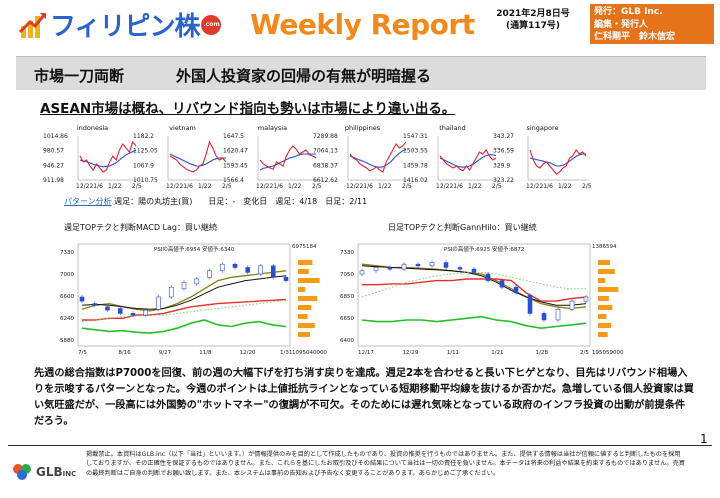  I want to click on title-bar: 市場一刀両断 外国人投資家の回帰の有無が明暗握る, so click(361, 73).